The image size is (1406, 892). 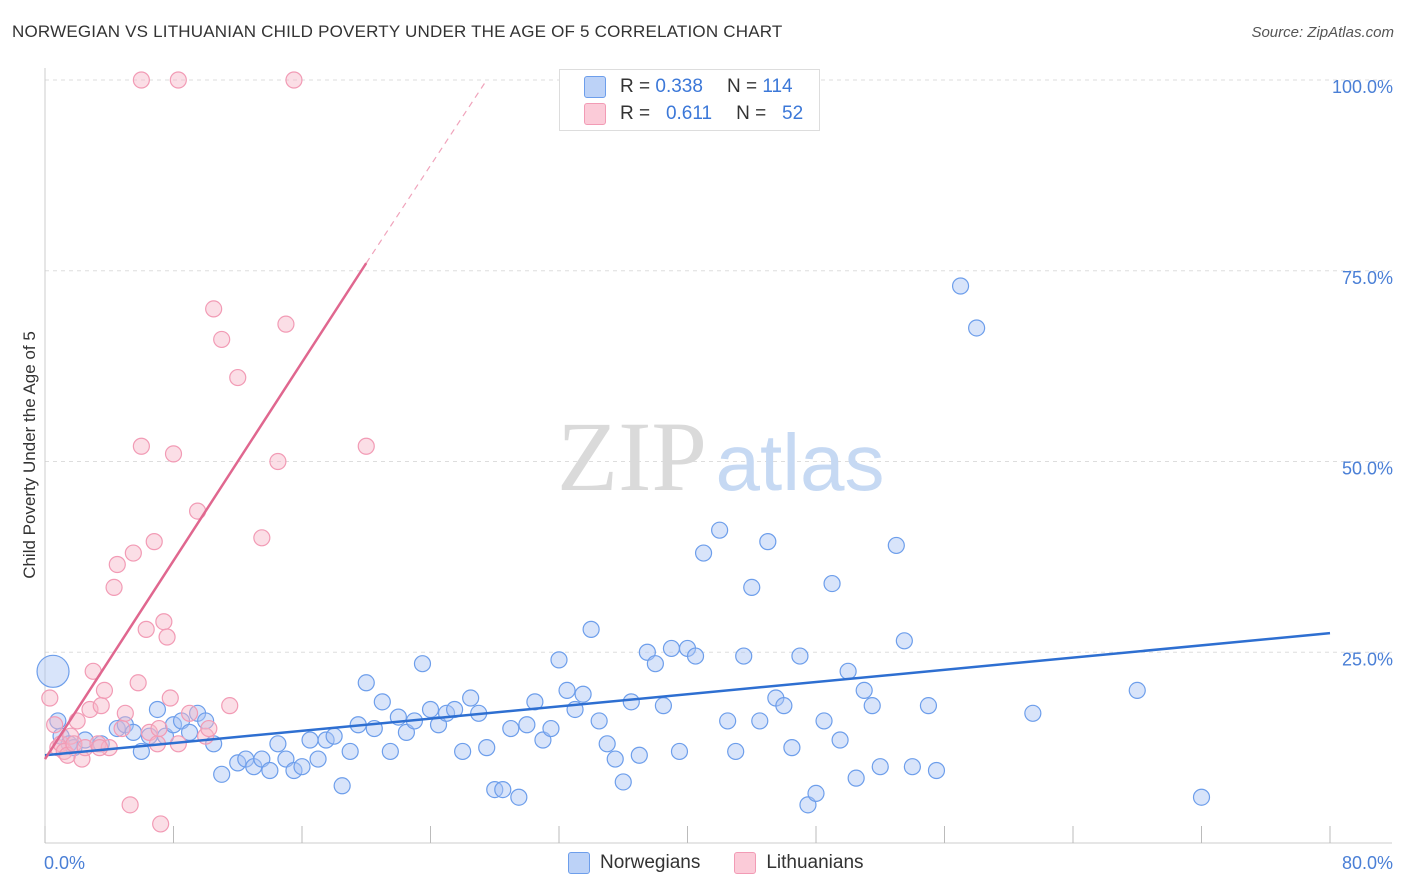 I want to click on legend-n-value: 114, so click(x=777, y=86).